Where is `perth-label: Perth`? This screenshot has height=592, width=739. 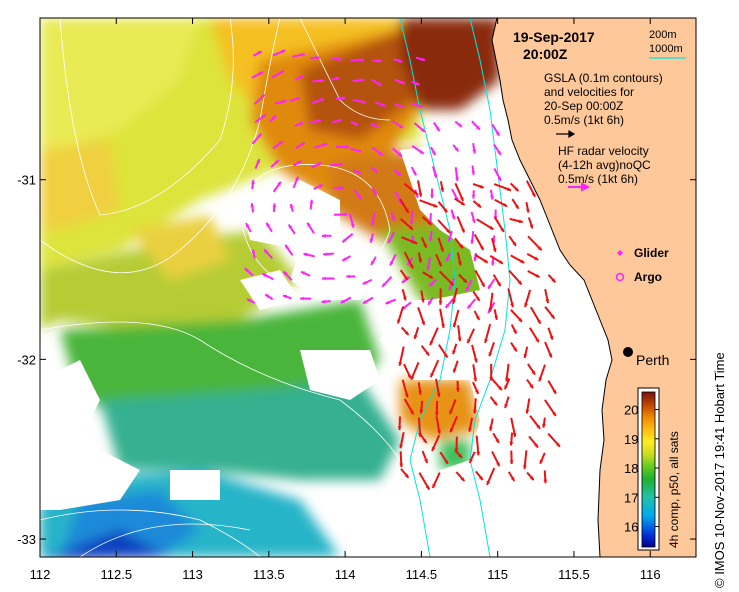 perth-label: Perth is located at coordinates (652, 360).